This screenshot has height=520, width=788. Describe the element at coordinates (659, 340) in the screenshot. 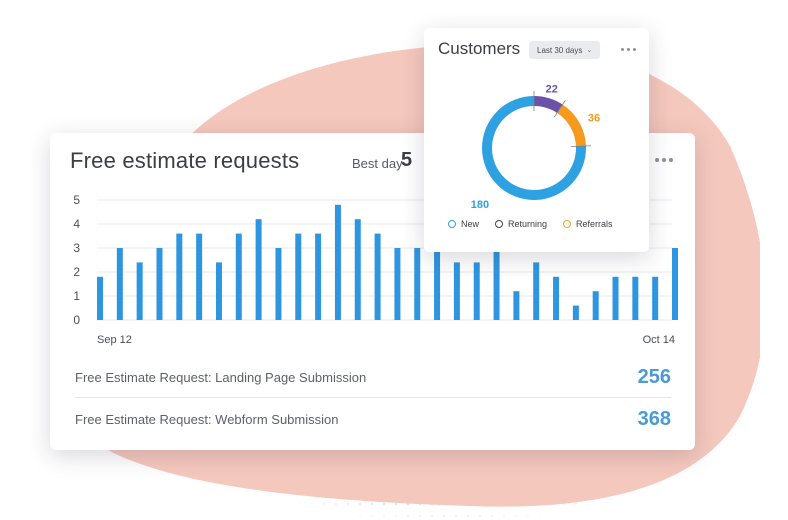

I see `x-axis-end-label: Oct 14` at that location.